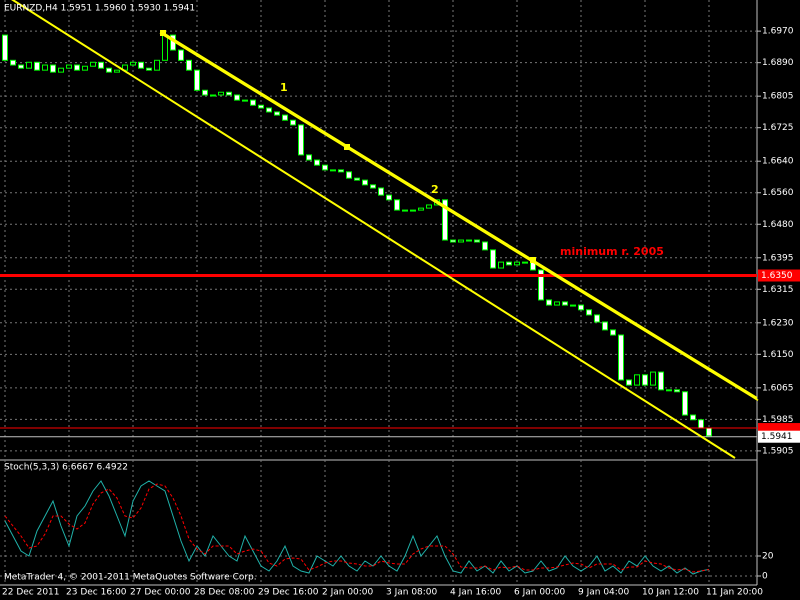 This screenshot has width=800, height=600. I want to click on chart-title: EURNZD,H4 1.5951 1.5960 1.5930 1.5941, so click(99, 9).